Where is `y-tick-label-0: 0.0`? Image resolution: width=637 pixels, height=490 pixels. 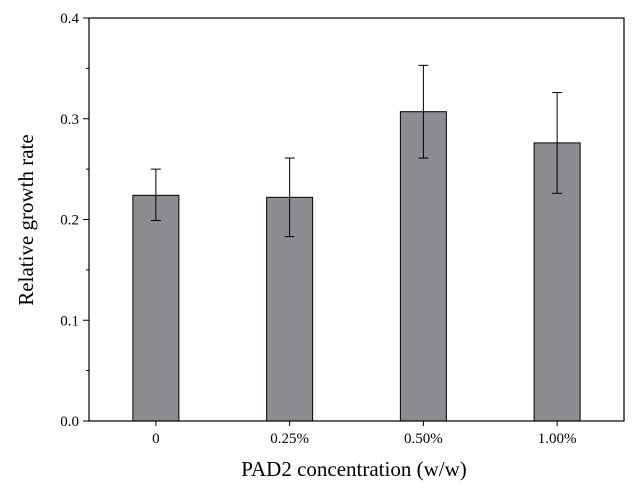
y-tick-label-0: 0.0 is located at coordinates (69, 422).